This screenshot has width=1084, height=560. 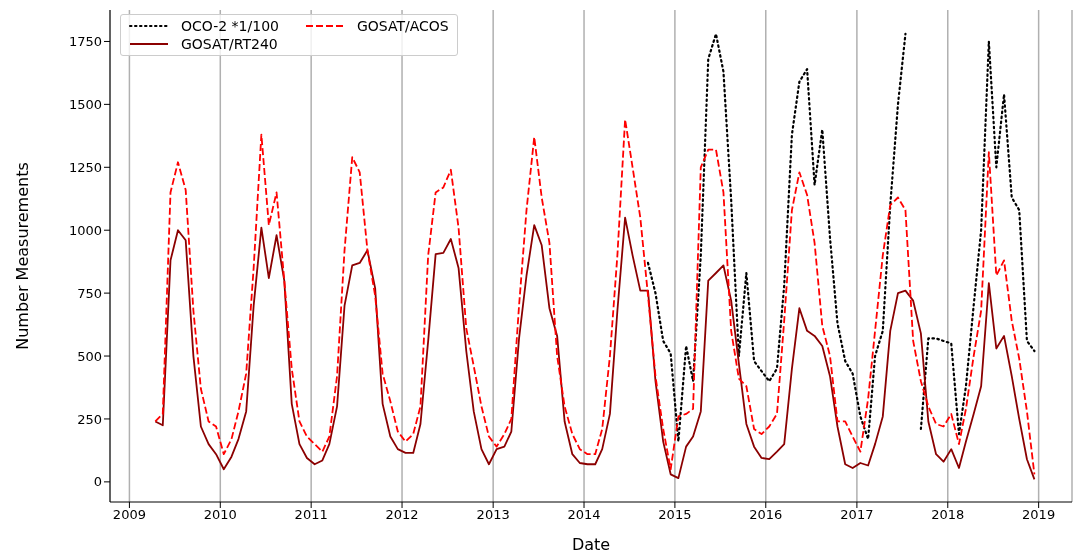 What do you see at coordinates (220, 515) in the screenshot?
I see `x-tick-label: 2010` at bounding box center [220, 515].